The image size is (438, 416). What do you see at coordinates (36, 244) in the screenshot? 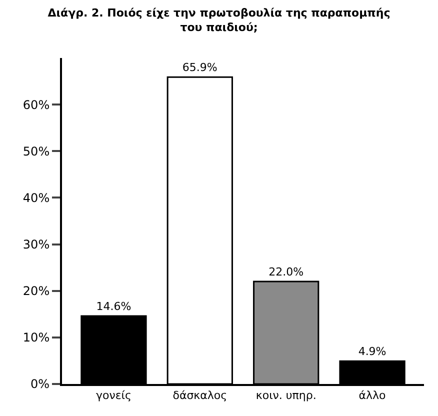
I see `y-tick-label: 30%` at bounding box center [36, 244].